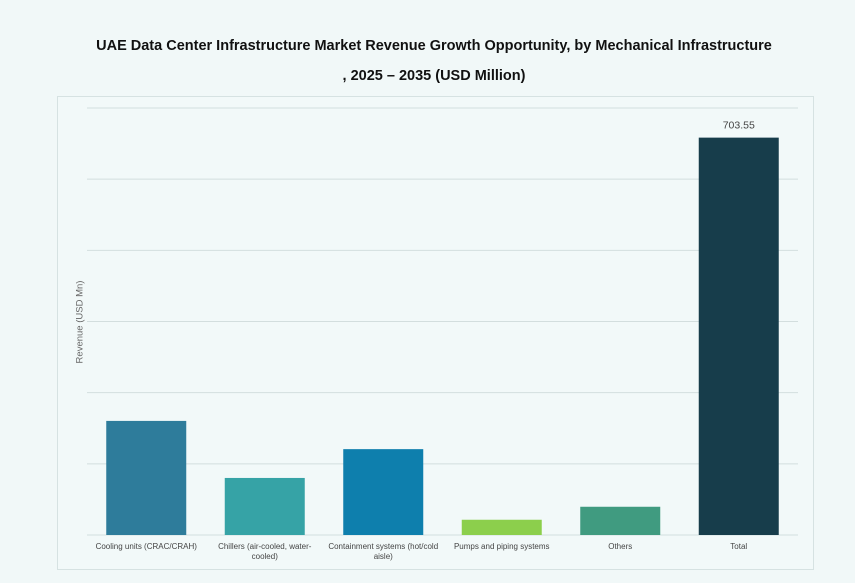  Describe the element at coordinates (739, 126) in the screenshot. I see `data-label: 703.55` at that location.